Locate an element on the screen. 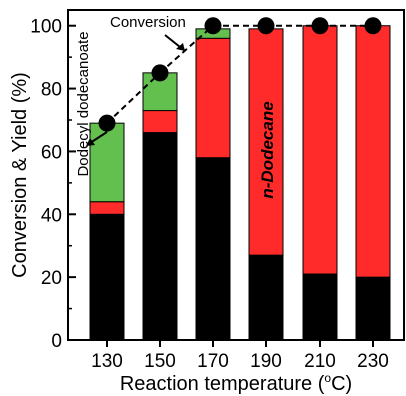  y-tick-label-20: 20 is located at coordinates (51, 278).